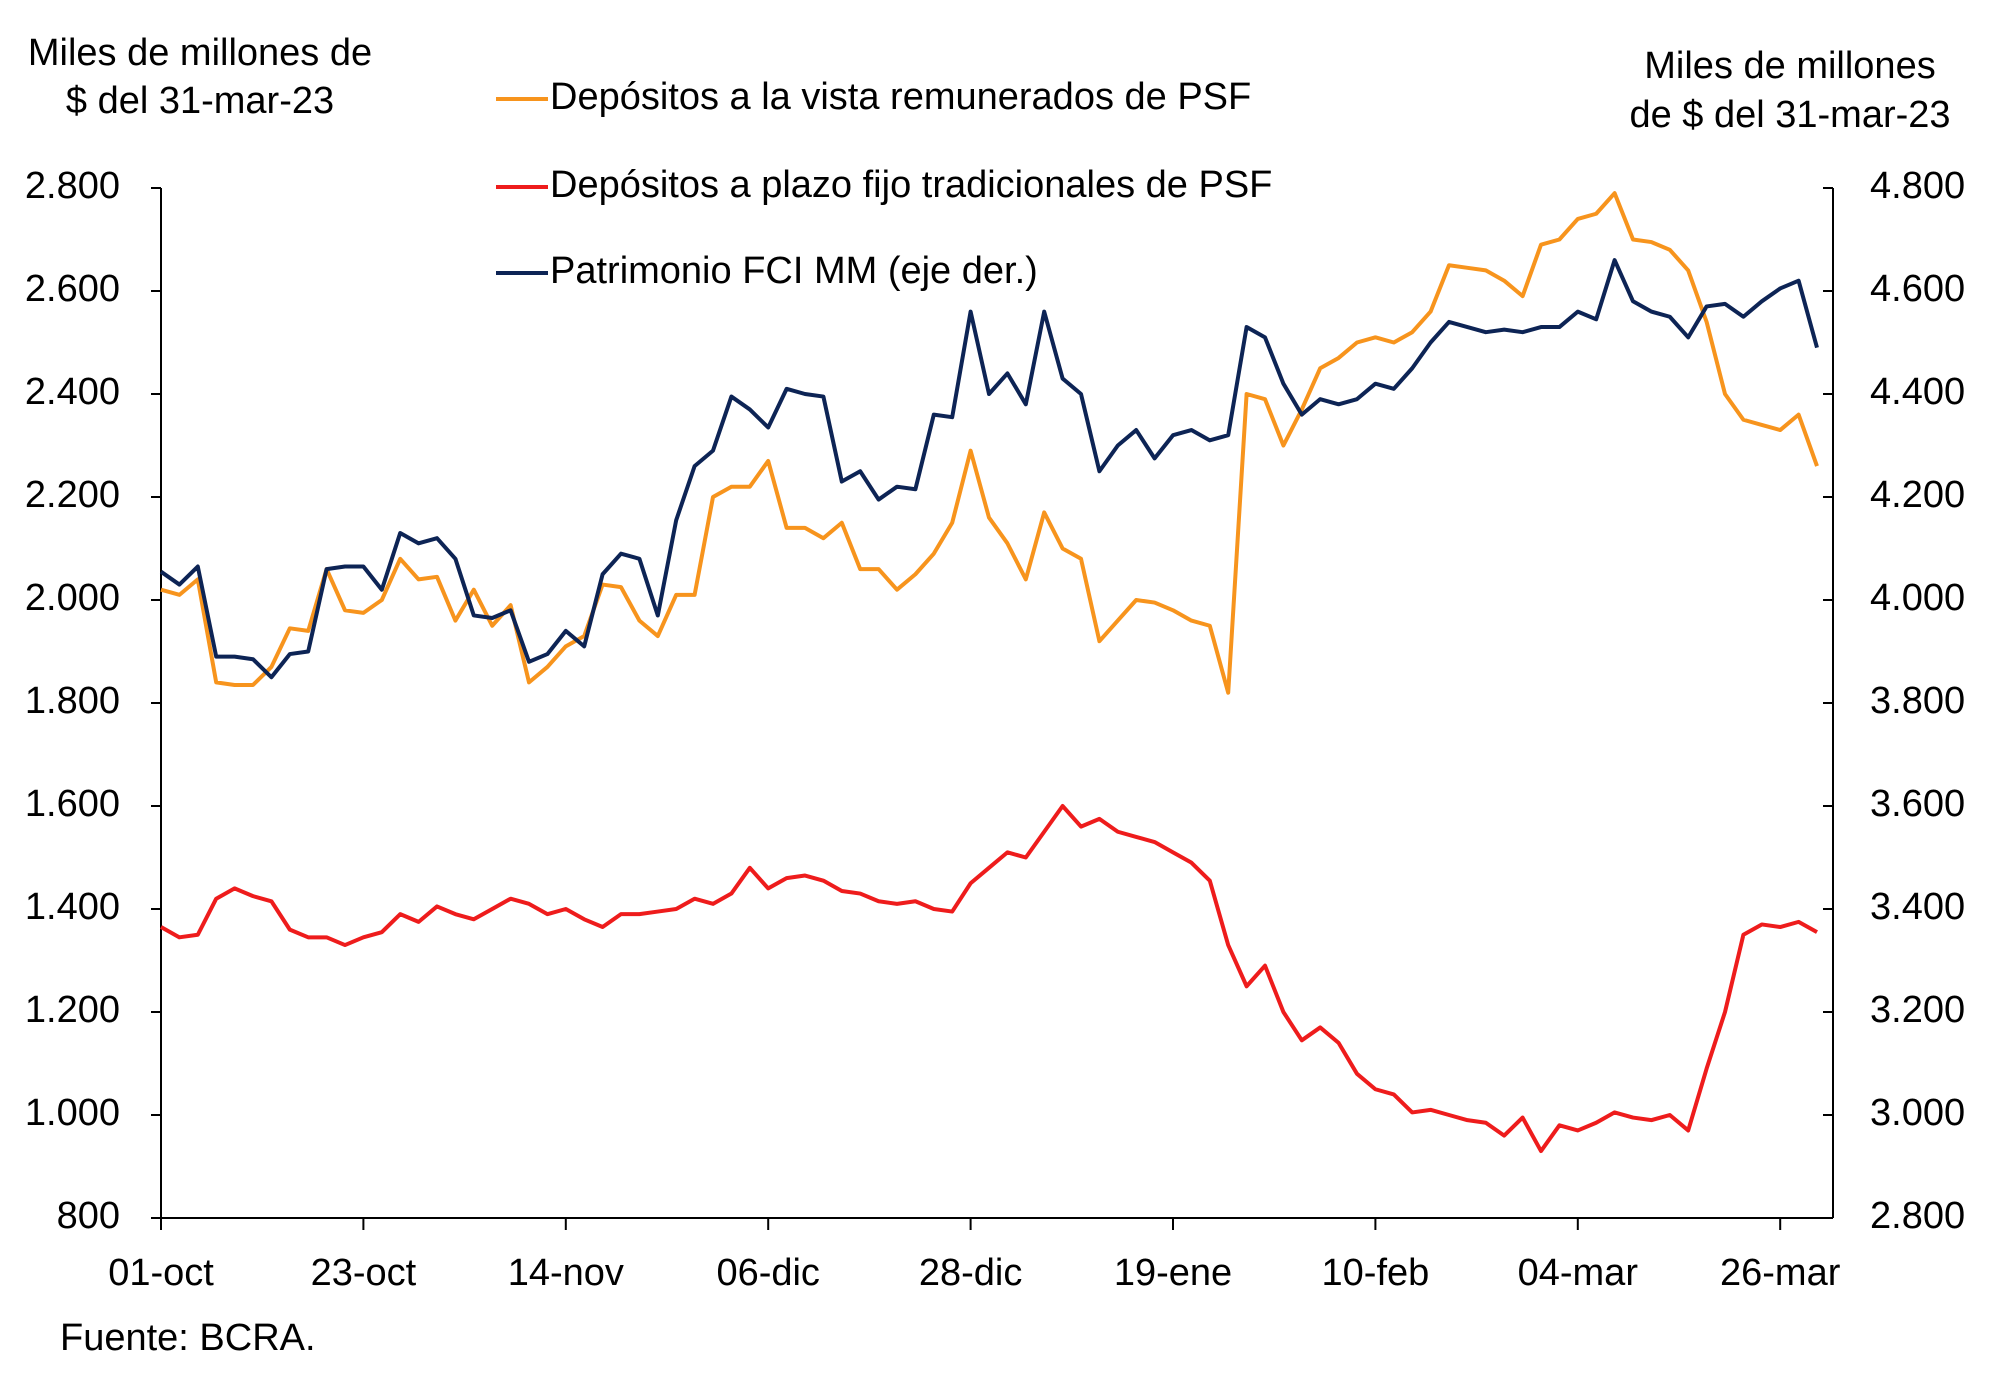  Describe the element at coordinates (200, 101) in the screenshot. I see `y-axis-label: $ del 31-mar-23` at that location.